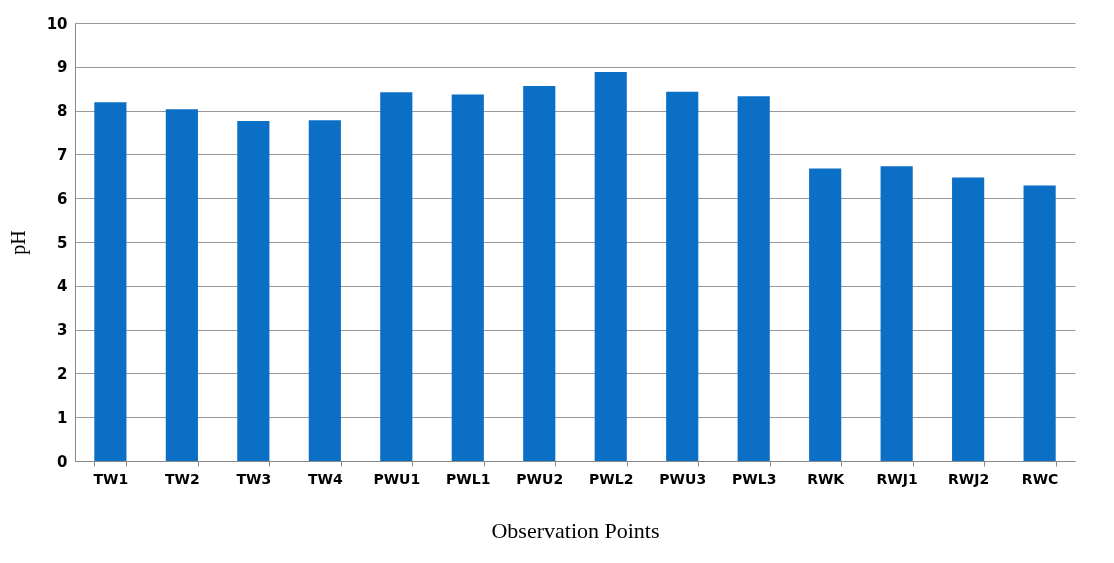  What do you see at coordinates (111, 478) in the screenshot?
I see `x-tick-label: TW1` at bounding box center [111, 478].